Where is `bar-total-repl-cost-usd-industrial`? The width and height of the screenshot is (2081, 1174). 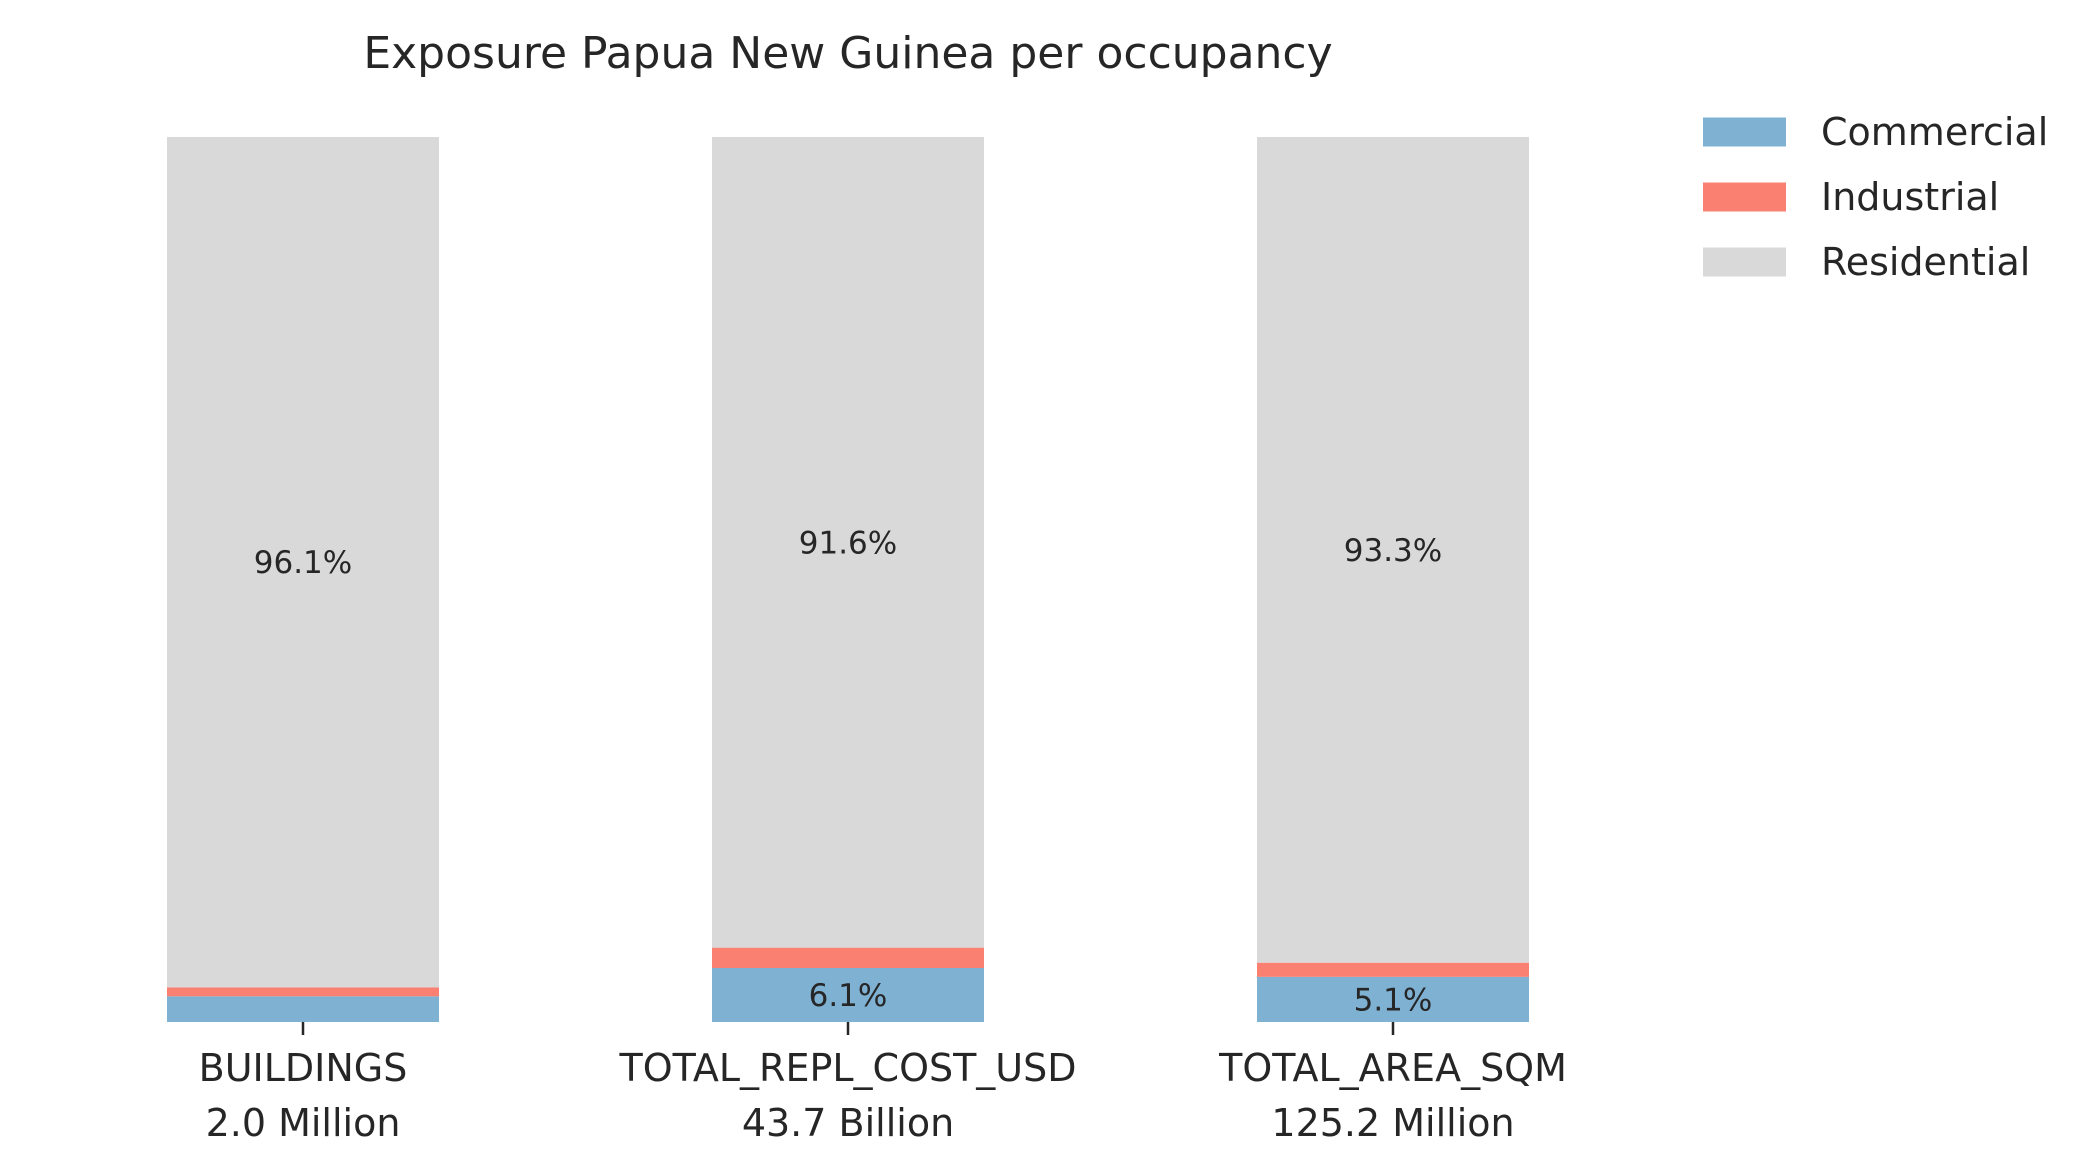 bar-total-repl-cost-usd-industrial is located at coordinates (848, 958).